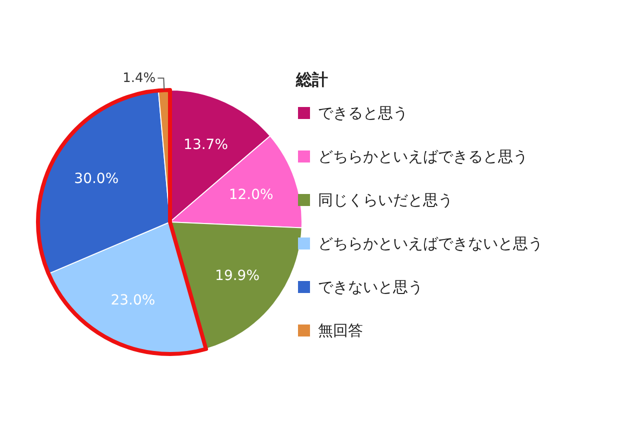 The width and height of the screenshot is (640, 426). What do you see at coordinates (385, 200) in the screenshot?
I see `legend-label: 同じくらいだと思う` at bounding box center [385, 200].